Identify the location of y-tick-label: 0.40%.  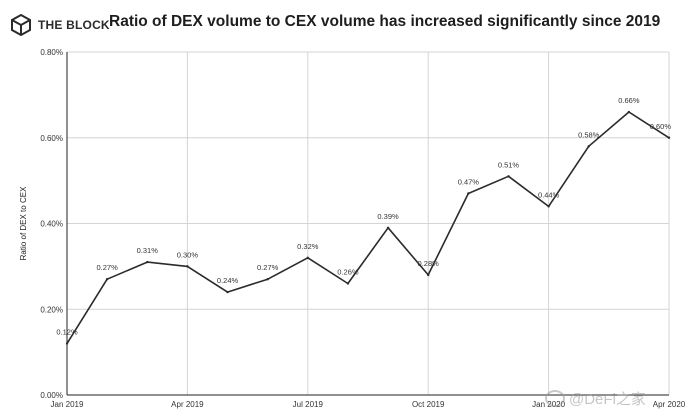
(51, 224).